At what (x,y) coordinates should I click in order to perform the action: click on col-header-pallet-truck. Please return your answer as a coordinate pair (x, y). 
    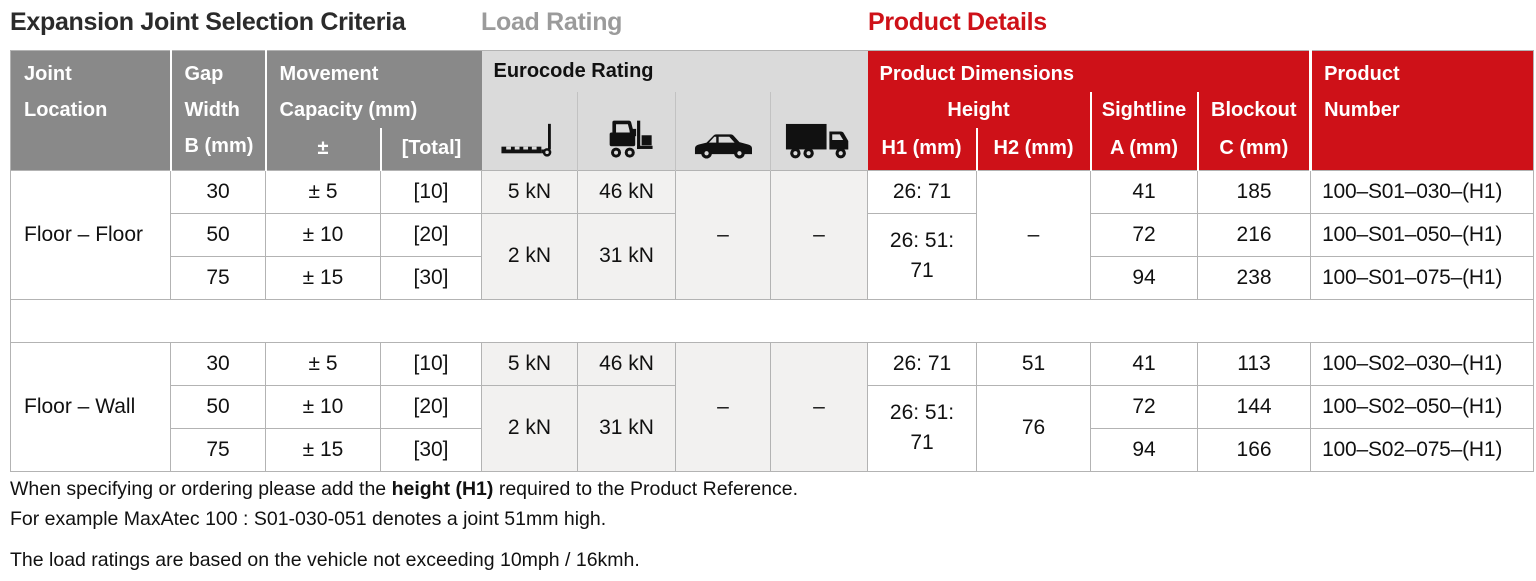
    Looking at the image, I should click on (529, 131).